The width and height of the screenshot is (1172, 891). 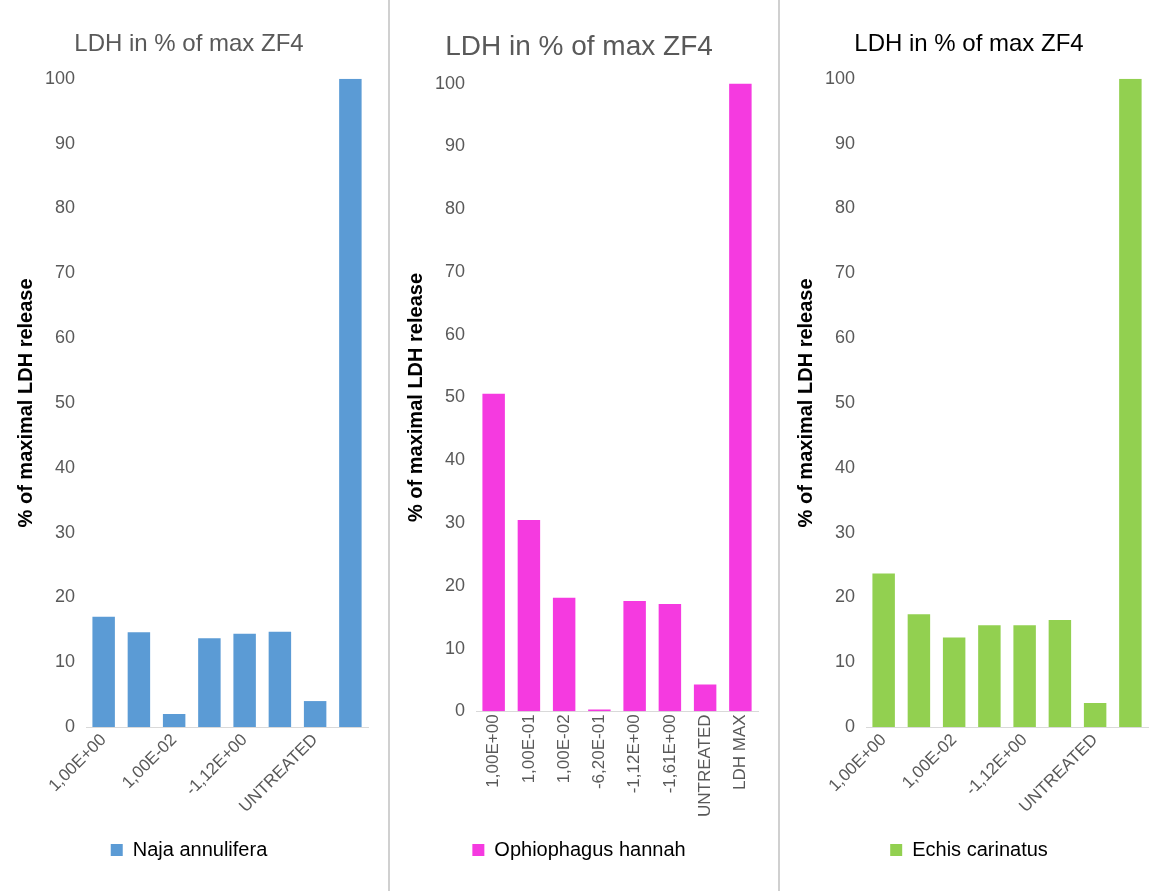 What do you see at coordinates (634, 754) in the screenshot?
I see `x-tick-label: -1,12E+00` at bounding box center [634, 754].